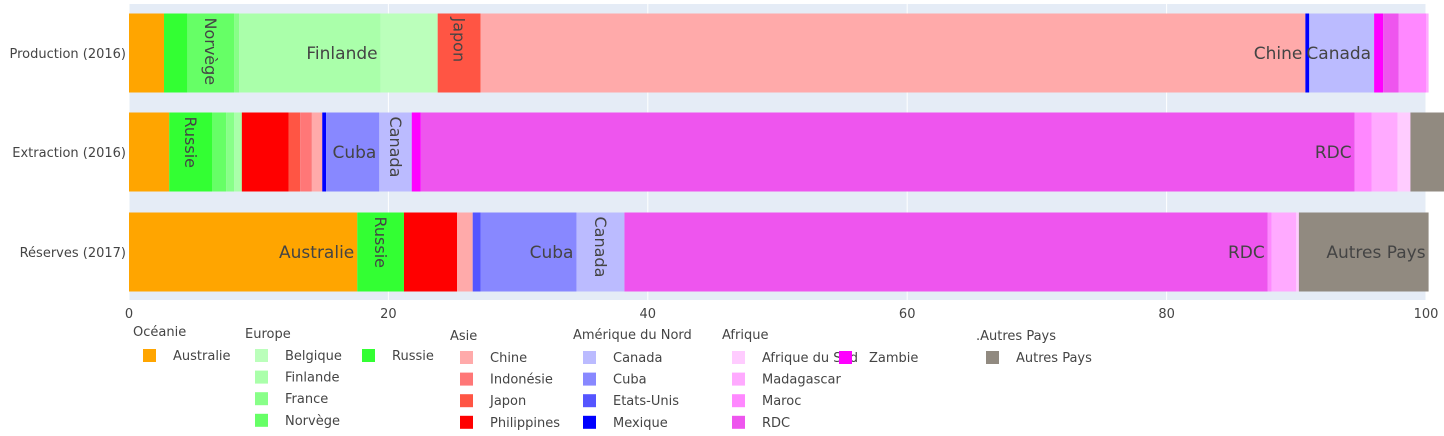  What do you see at coordinates (261, 420) in the screenshot?
I see `legend-swatch-norvege` at bounding box center [261, 420].